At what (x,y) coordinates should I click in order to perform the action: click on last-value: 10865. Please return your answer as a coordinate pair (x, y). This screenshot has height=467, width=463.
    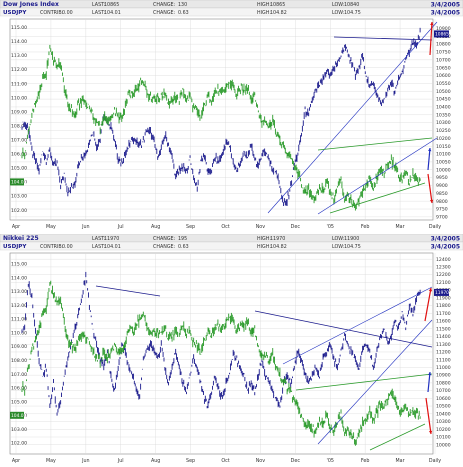
    Looking at the image, I should click on (111, 5).